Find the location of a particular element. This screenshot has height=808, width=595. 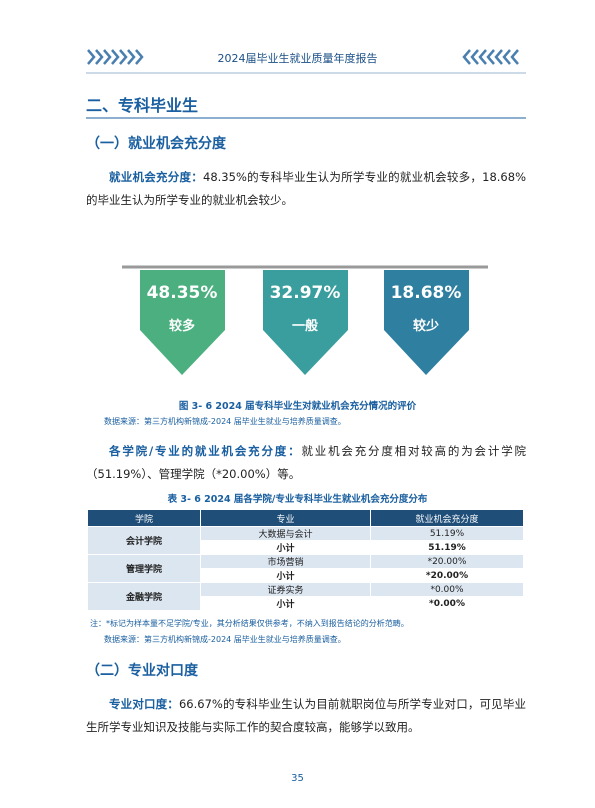

cell: 证券实务 is located at coordinates (285, 589).